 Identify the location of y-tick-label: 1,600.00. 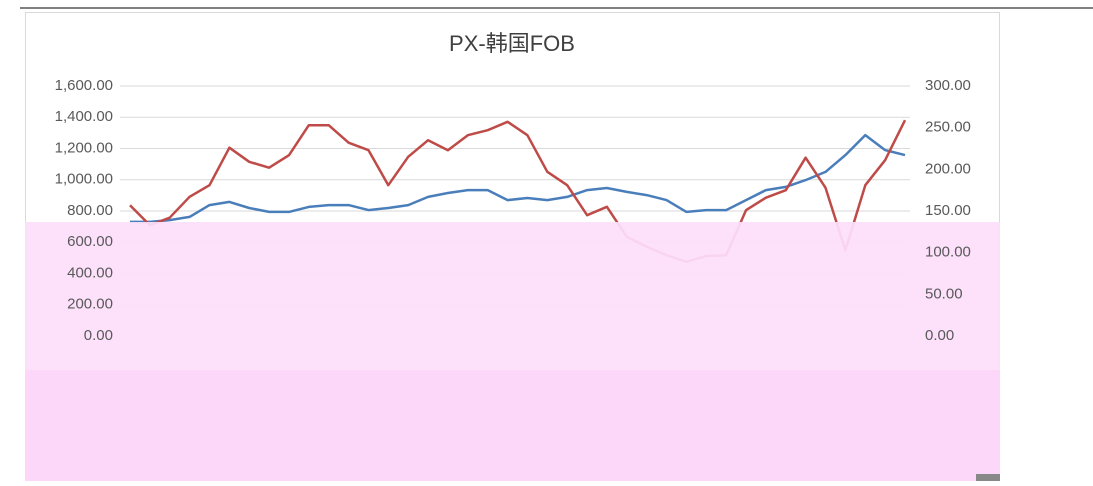
(84, 85).